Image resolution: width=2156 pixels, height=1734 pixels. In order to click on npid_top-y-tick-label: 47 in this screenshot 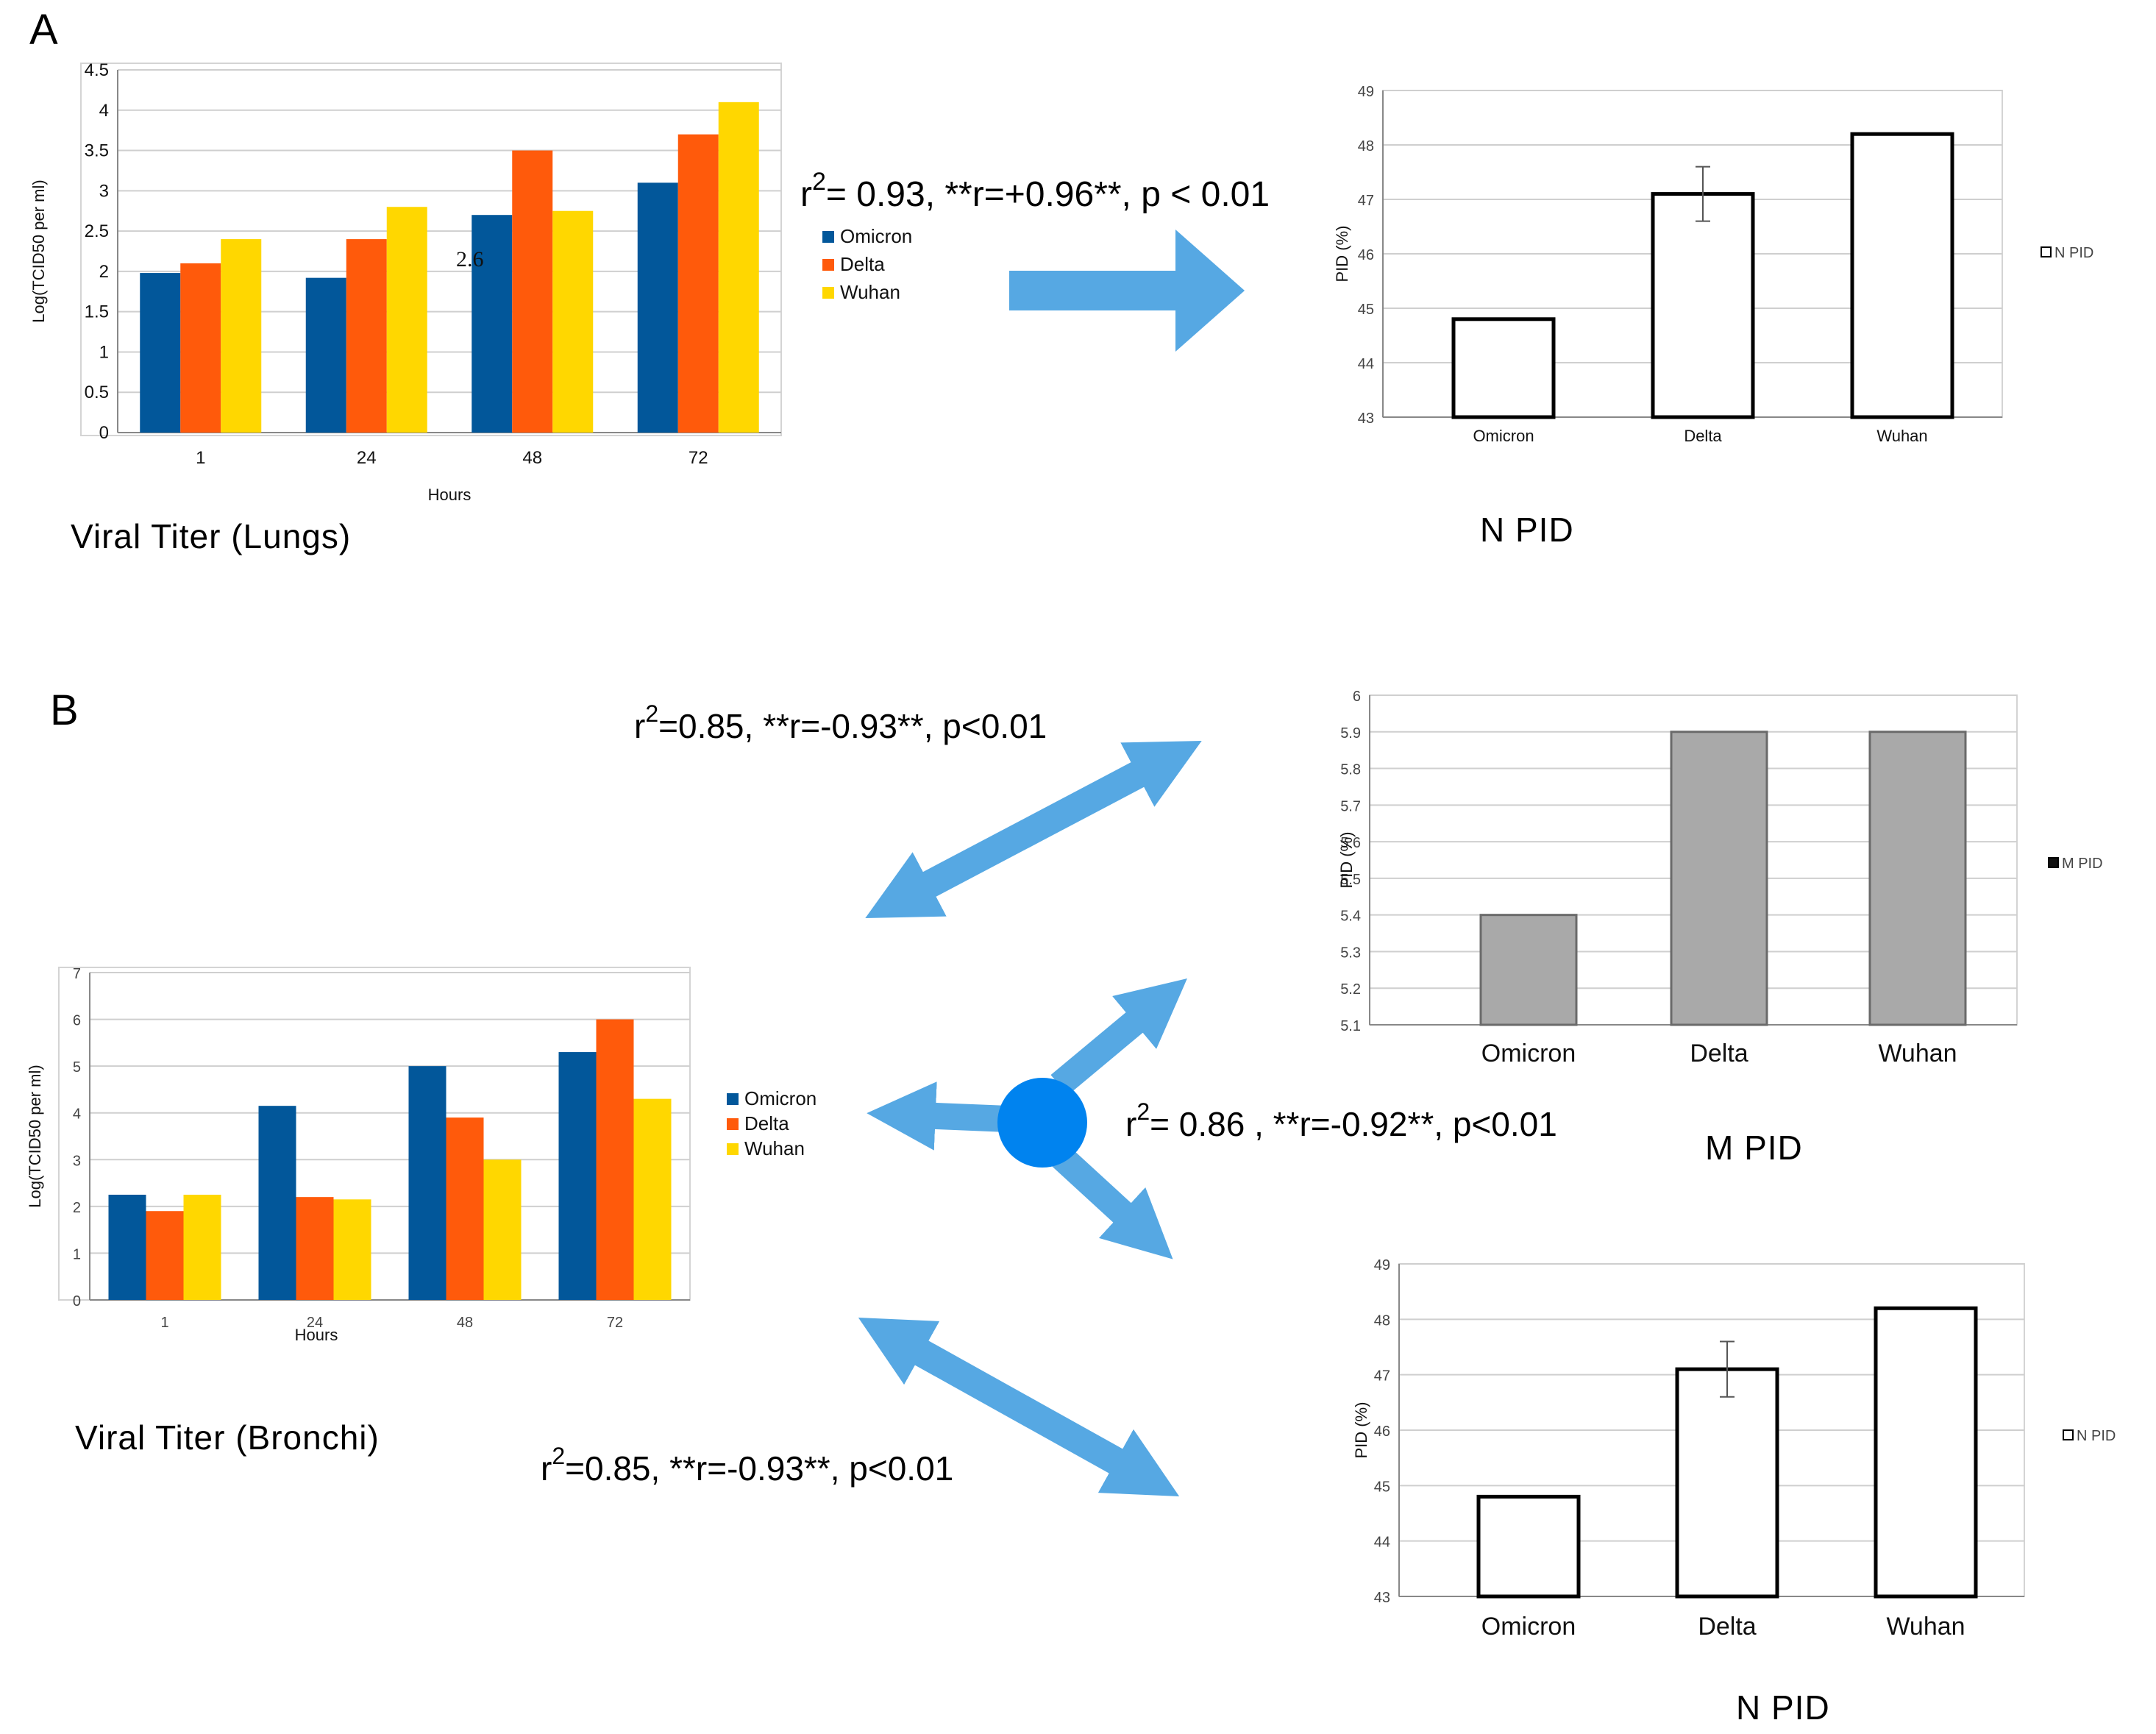, I will do `click(1366, 201)`.